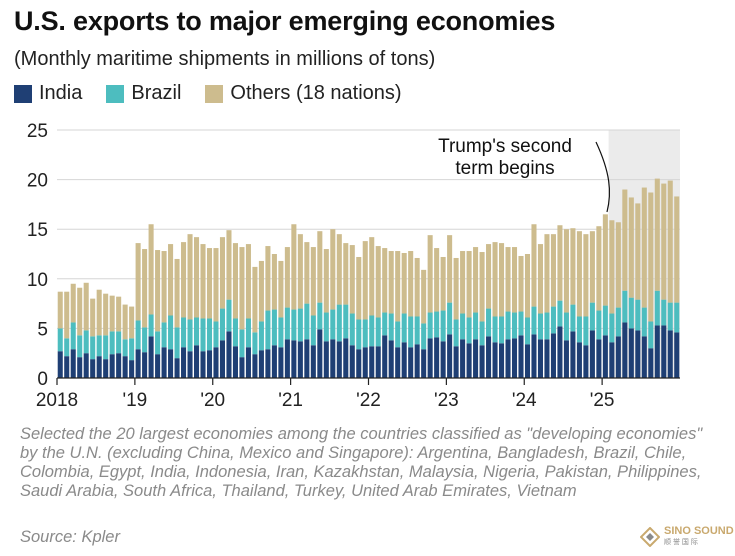 Image resolution: width=735 pixels, height=556 pixels. Describe the element at coordinates (220, 93) in the screenshot. I see `chart-legend: India Brazil Others (18 nations)` at that location.